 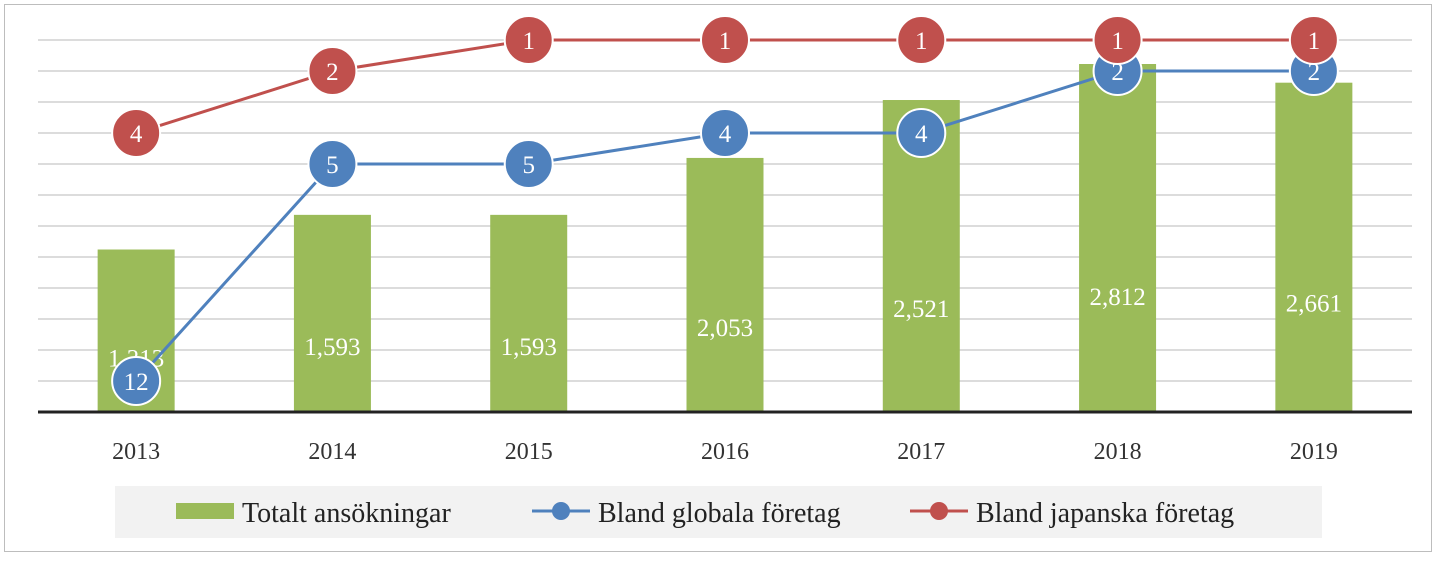 What do you see at coordinates (921, 452) in the screenshot?
I see `x-tick-label-2017: 2017` at bounding box center [921, 452].